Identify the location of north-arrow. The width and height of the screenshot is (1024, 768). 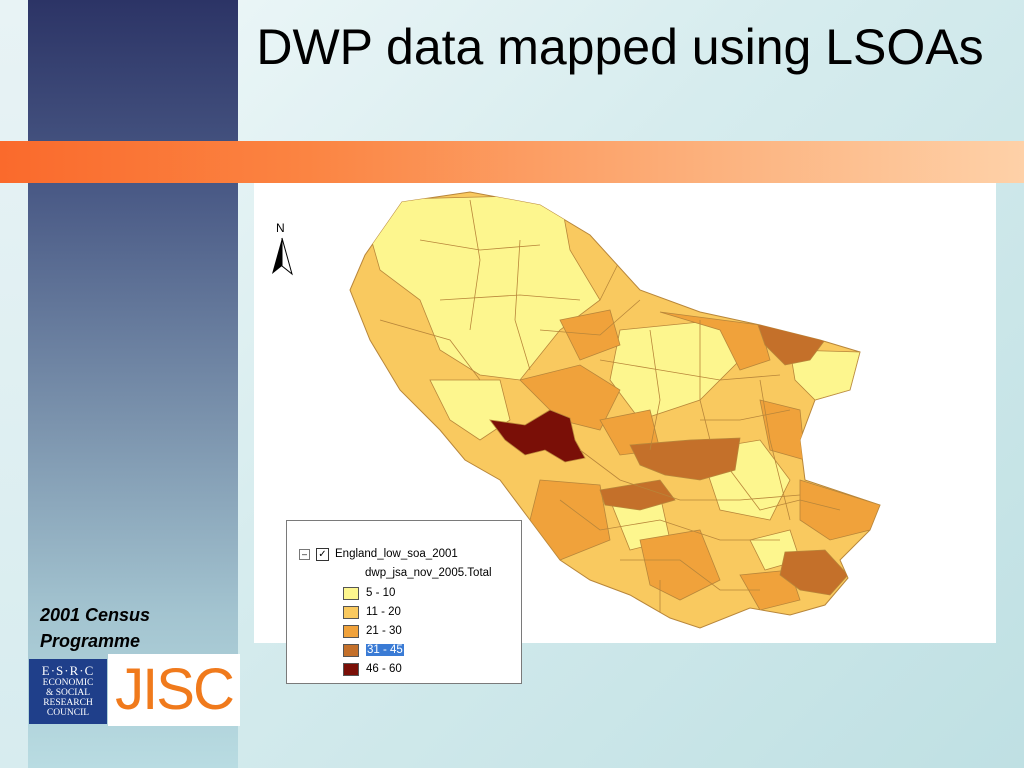
(282, 256).